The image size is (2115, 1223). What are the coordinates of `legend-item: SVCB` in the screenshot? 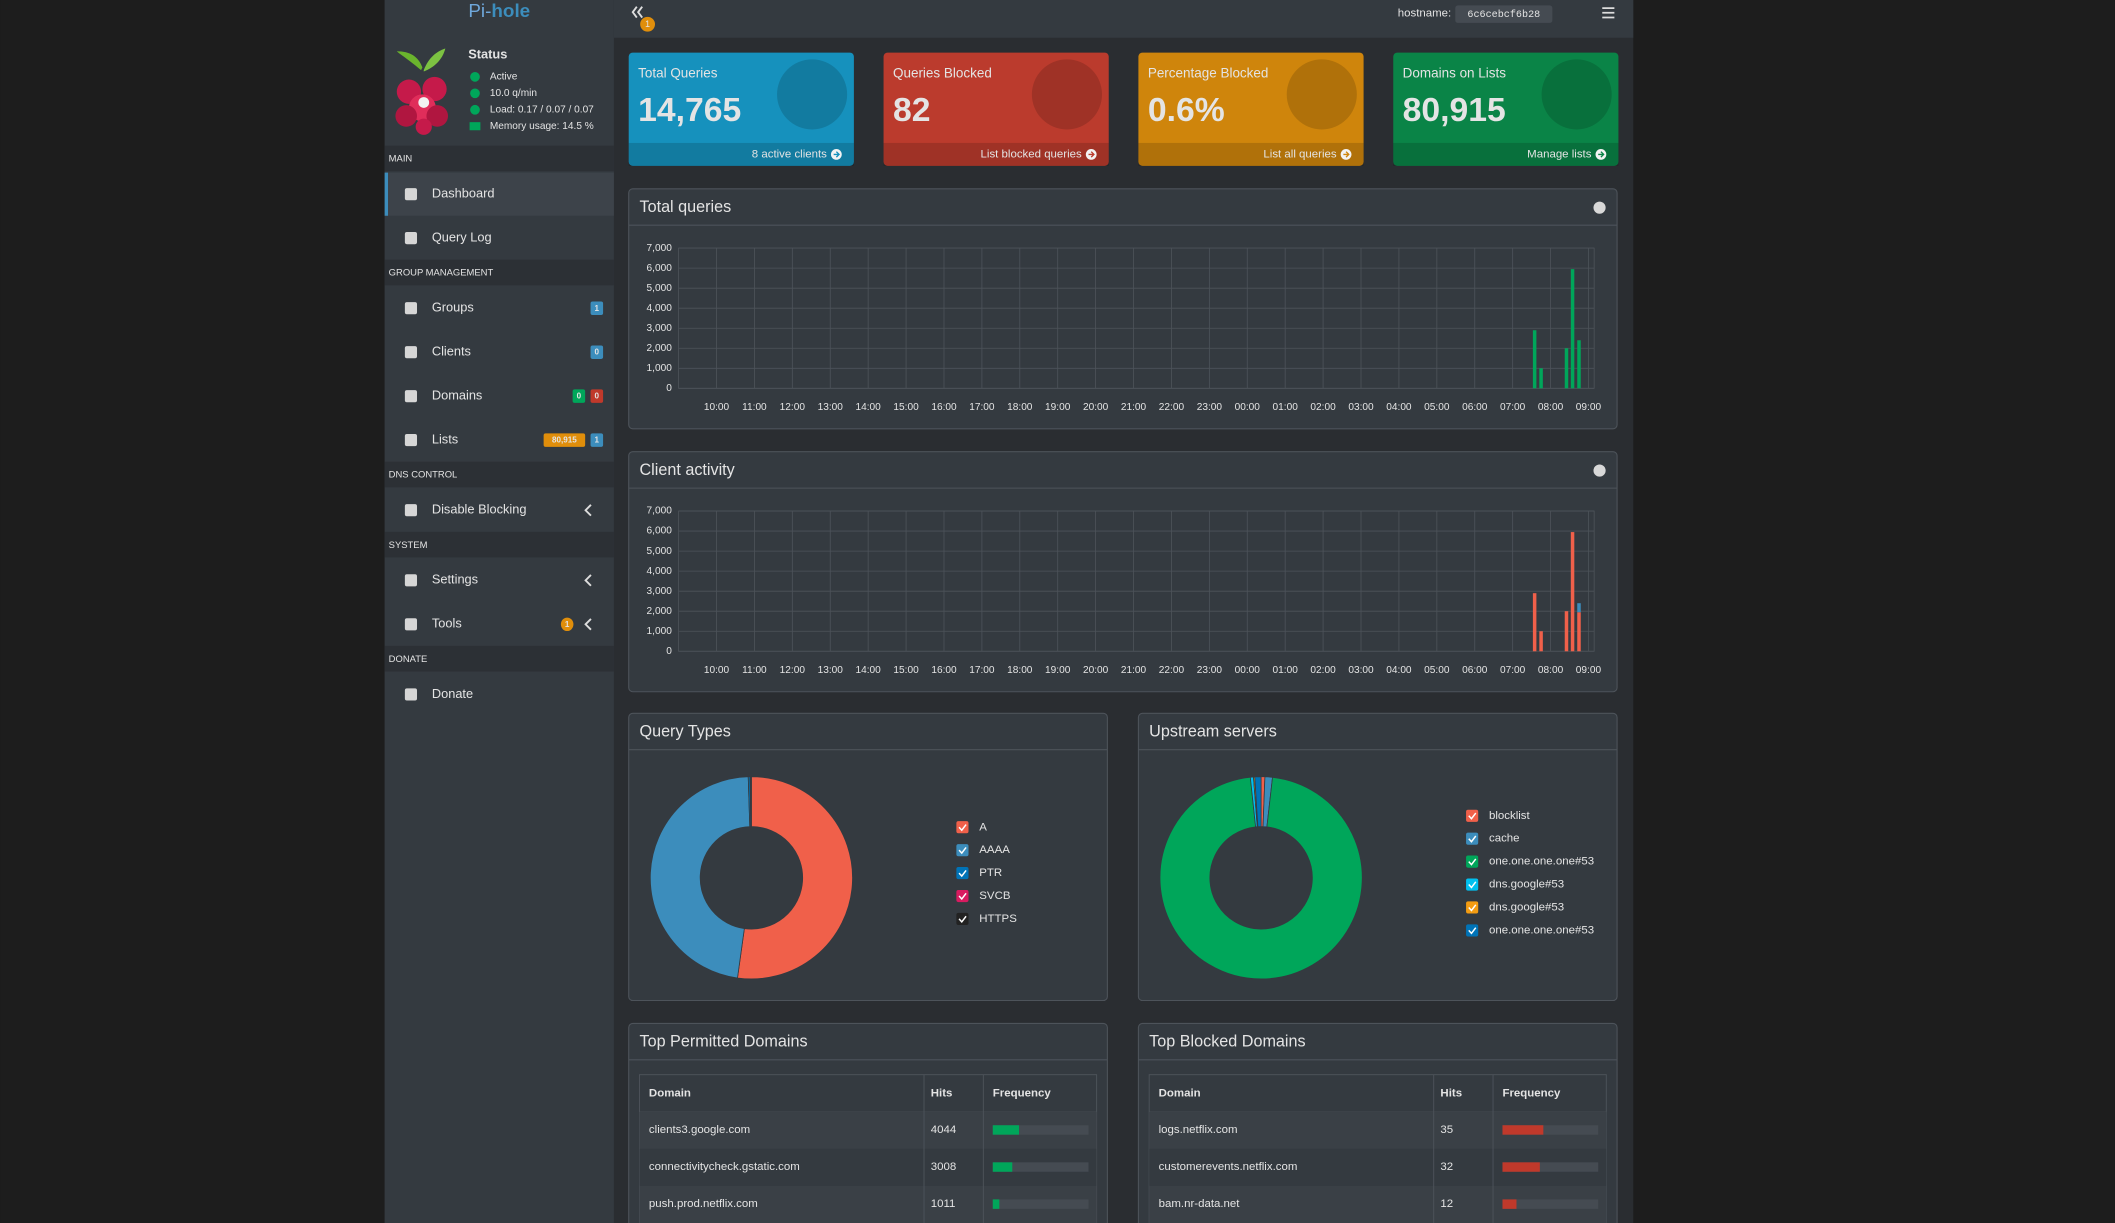 It's located at (983, 896).